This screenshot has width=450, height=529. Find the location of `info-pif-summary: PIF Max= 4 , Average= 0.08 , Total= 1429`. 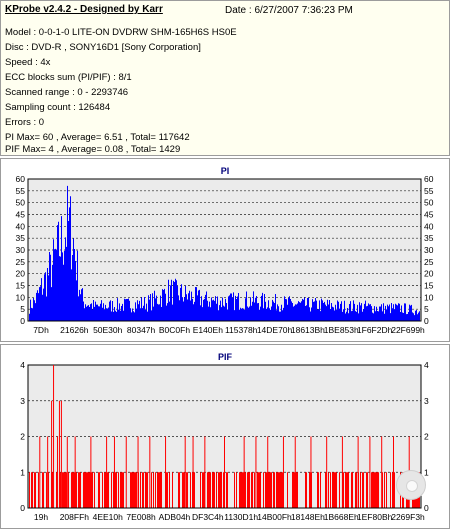

info-pif-summary: PIF Max= 4 , Average= 0.08 , Total= 1429 is located at coordinates (93, 149).